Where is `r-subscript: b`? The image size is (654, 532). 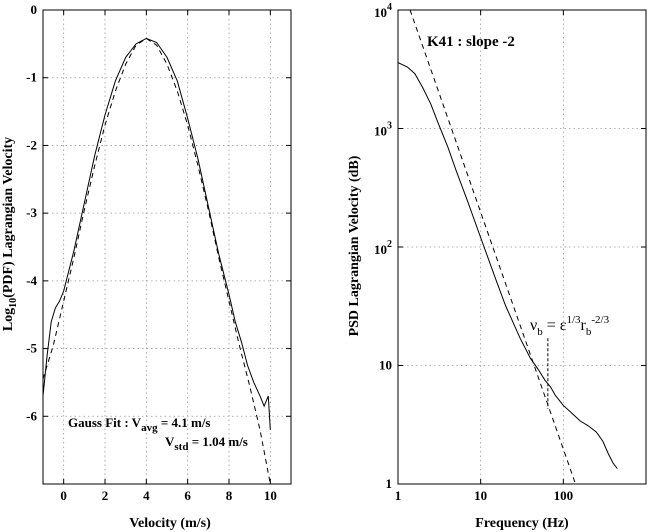
r-subscript: b is located at coordinates (589, 332).